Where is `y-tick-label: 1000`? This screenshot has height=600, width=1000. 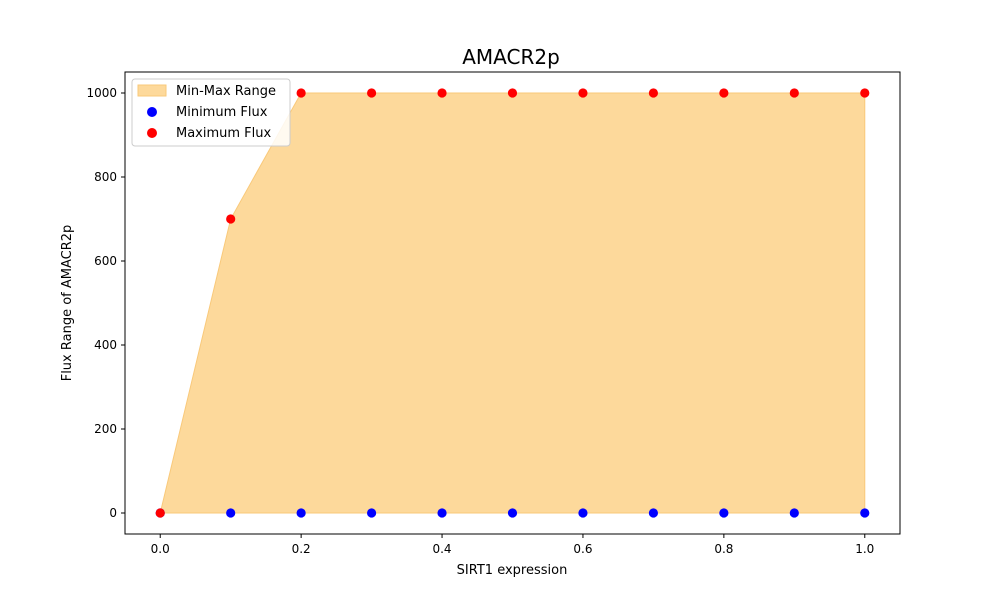
y-tick-label: 1000 is located at coordinates (101, 93).